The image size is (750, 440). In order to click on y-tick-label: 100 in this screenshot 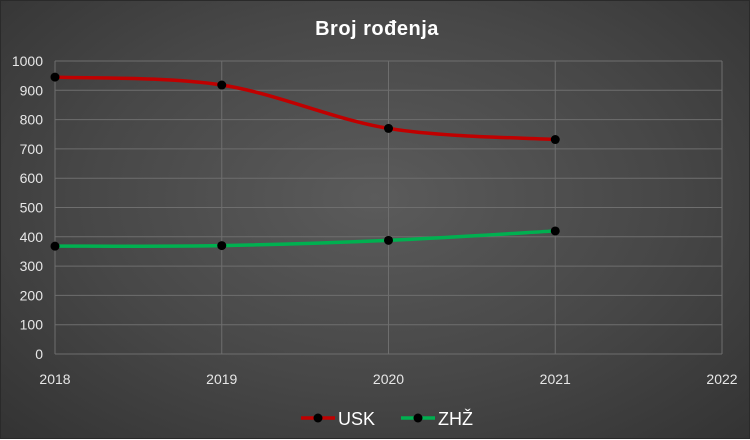, I will do `click(32, 325)`.